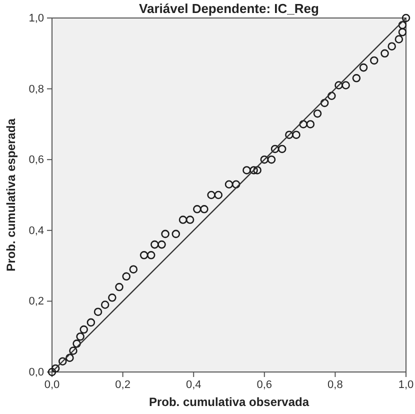 The image size is (415, 414). Describe the element at coordinates (11, 195) in the screenshot. I see `y-axis-title: Prob. cumulativa esperada` at that location.